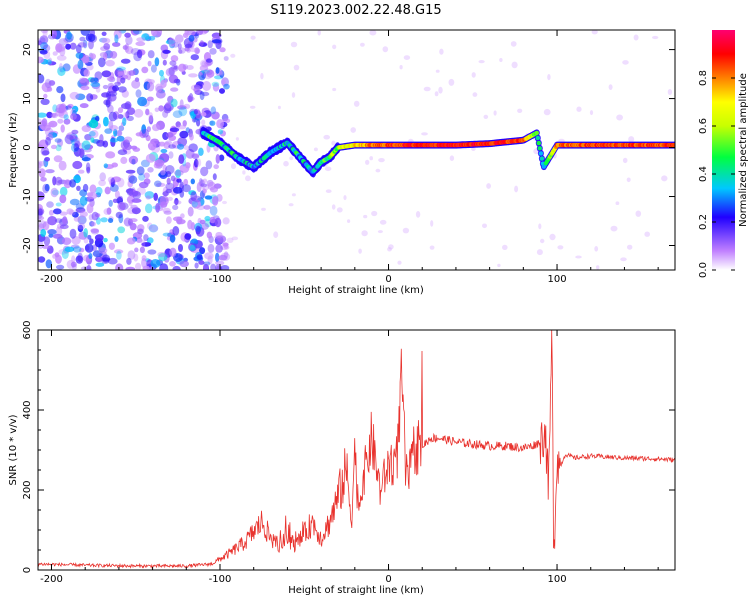 The width and height of the screenshot is (750, 600). I want to click on colorbar-tick-label: 0.4, so click(703, 174).